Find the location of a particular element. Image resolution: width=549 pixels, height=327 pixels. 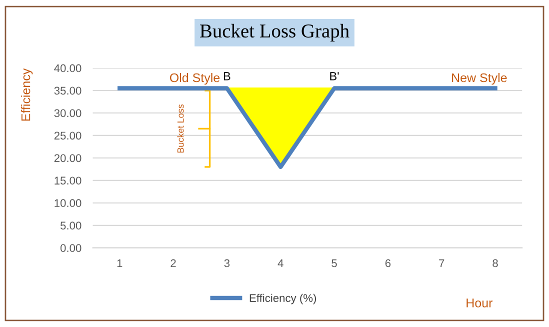

annotation: New Style is located at coordinates (479, 79).